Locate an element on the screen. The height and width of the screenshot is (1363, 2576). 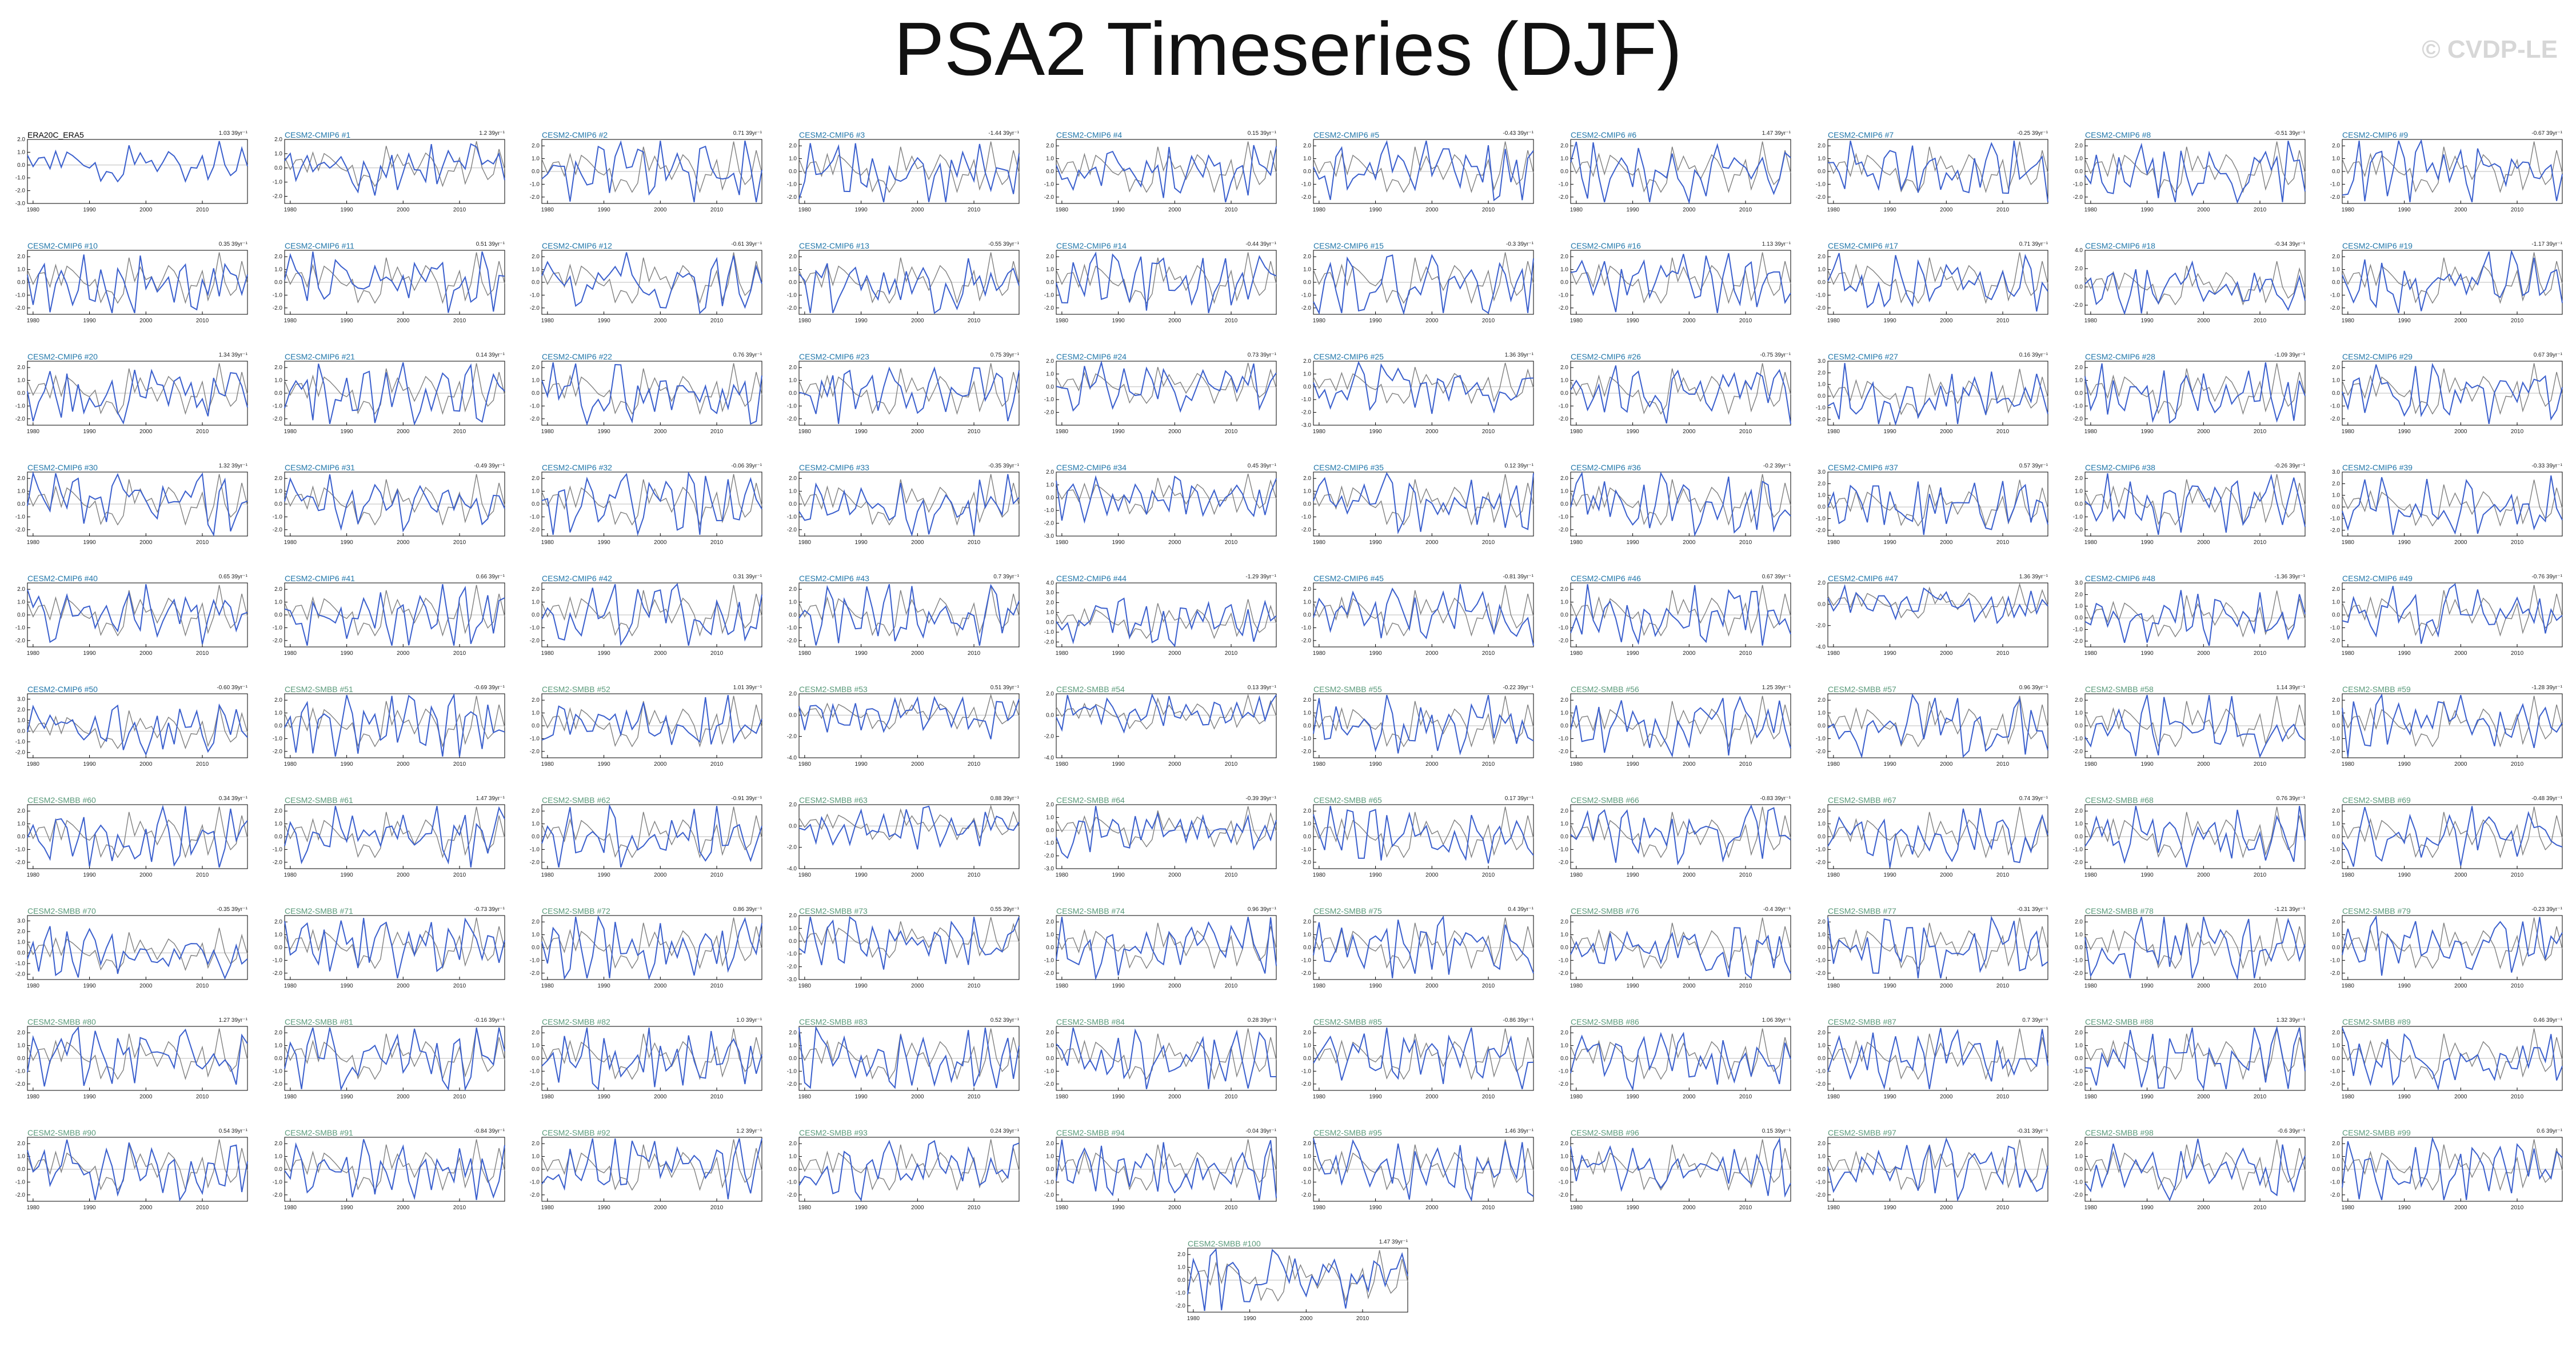
panel-title: CESM2-CMIP6 #42 is located at coordinates (577, 578).